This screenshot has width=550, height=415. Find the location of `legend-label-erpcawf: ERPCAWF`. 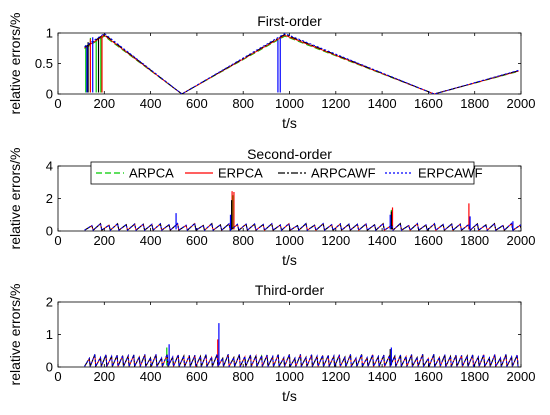

legend-label-erpcawf: ERPCAWF is located at coordinates (450, 173).